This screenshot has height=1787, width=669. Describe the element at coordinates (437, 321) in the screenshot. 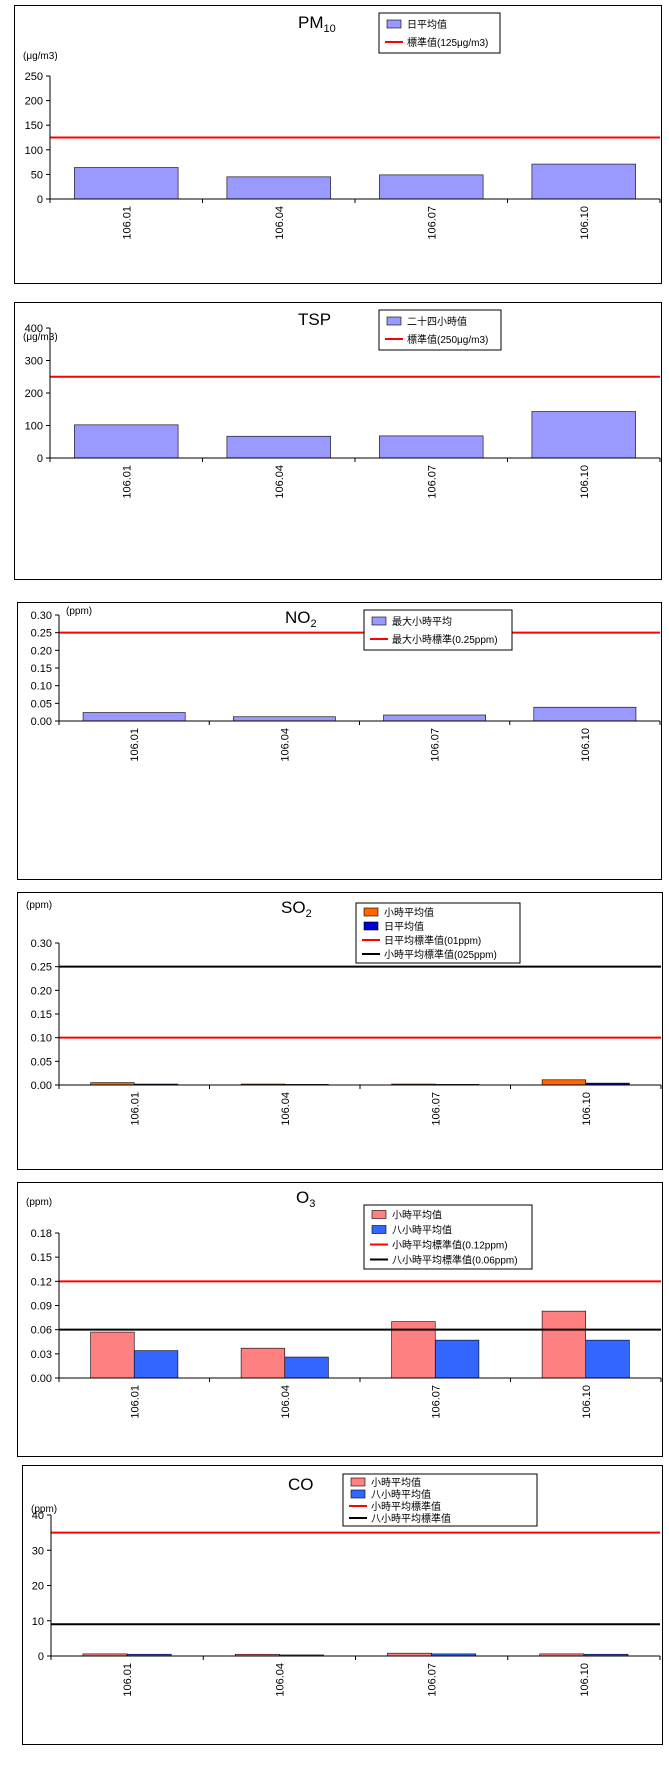

I see `legend-label: 二十四小時值` at that location.